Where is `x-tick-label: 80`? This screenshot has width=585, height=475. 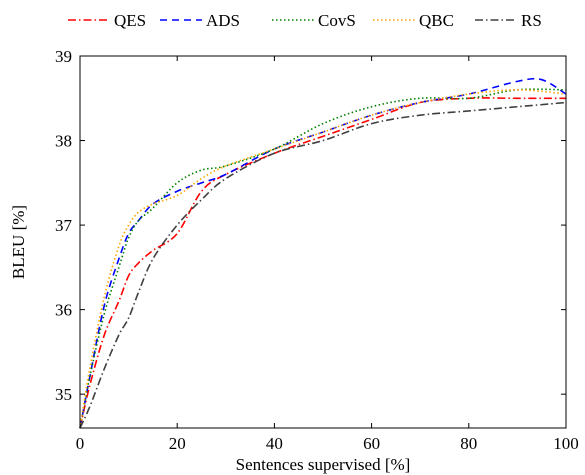
x-tick-label: 80 is located at coordinates (468, 443).